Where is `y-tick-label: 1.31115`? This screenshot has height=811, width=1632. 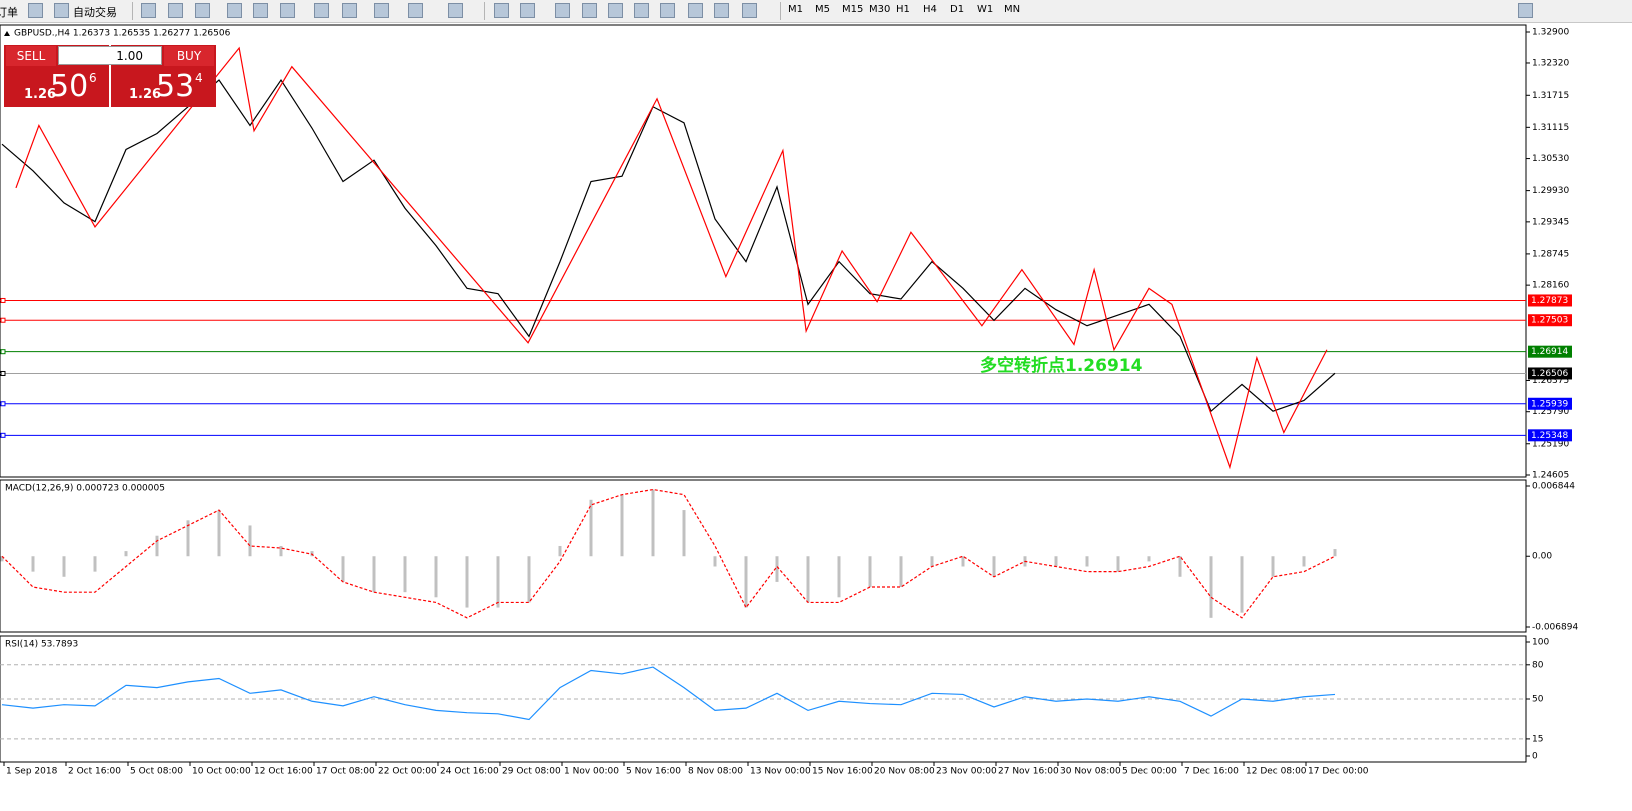 y-tick-label: 1.31115 is located at coordinates (1550, 128).